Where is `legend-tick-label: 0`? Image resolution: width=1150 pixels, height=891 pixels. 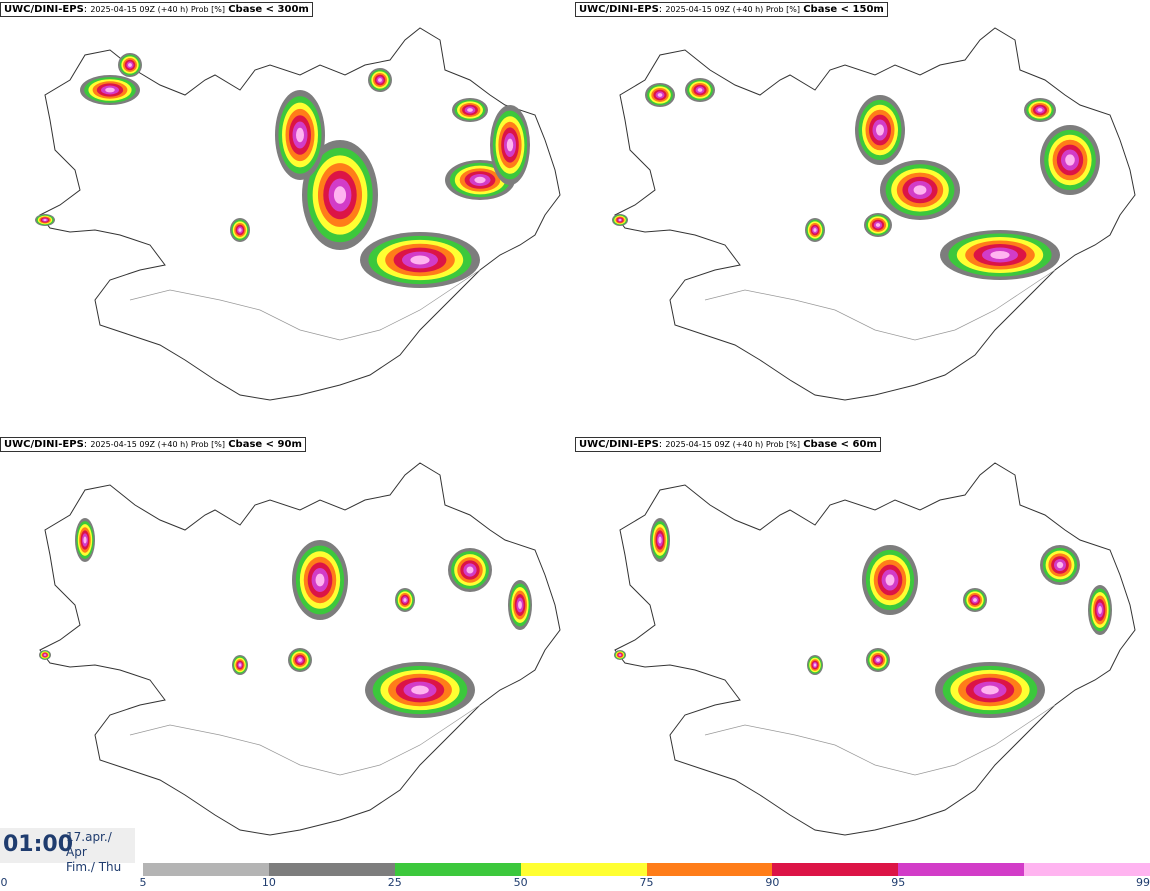 legend-tick-label: 0 is located at coordinates (4, 882).